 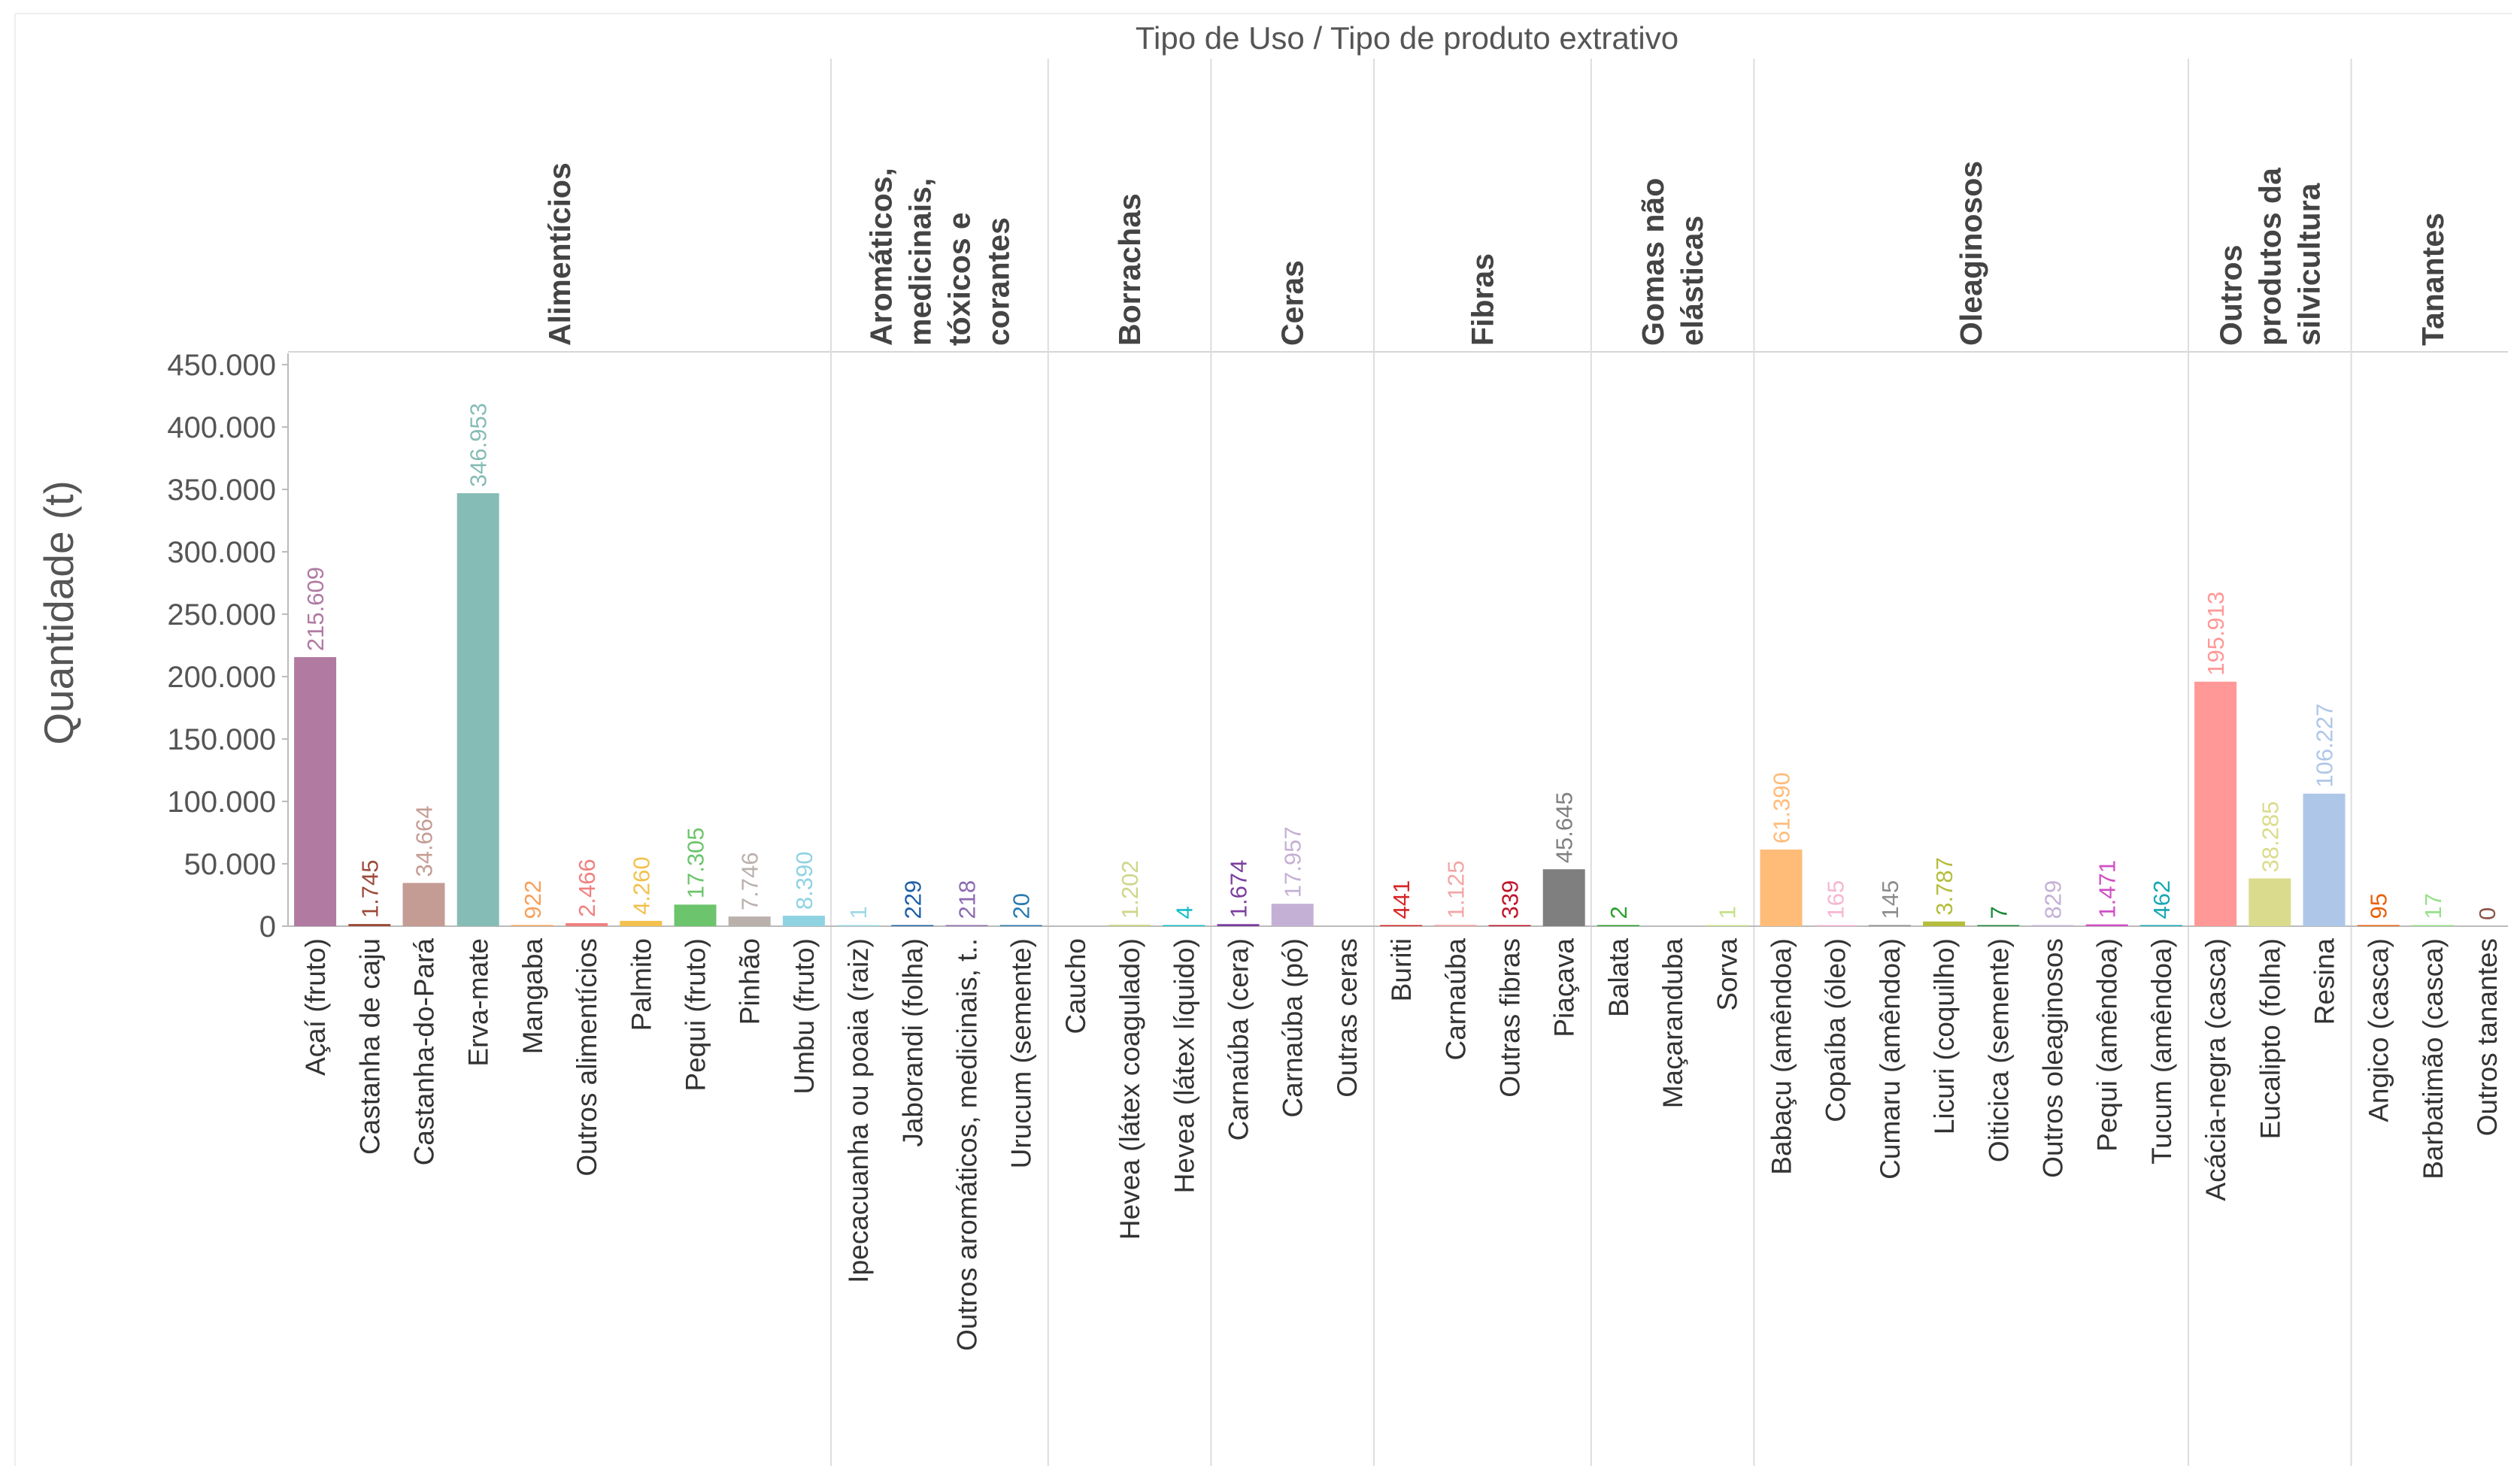 I want to click on category-label: Carnaúba (pó), so click(x=1293, y=1028).